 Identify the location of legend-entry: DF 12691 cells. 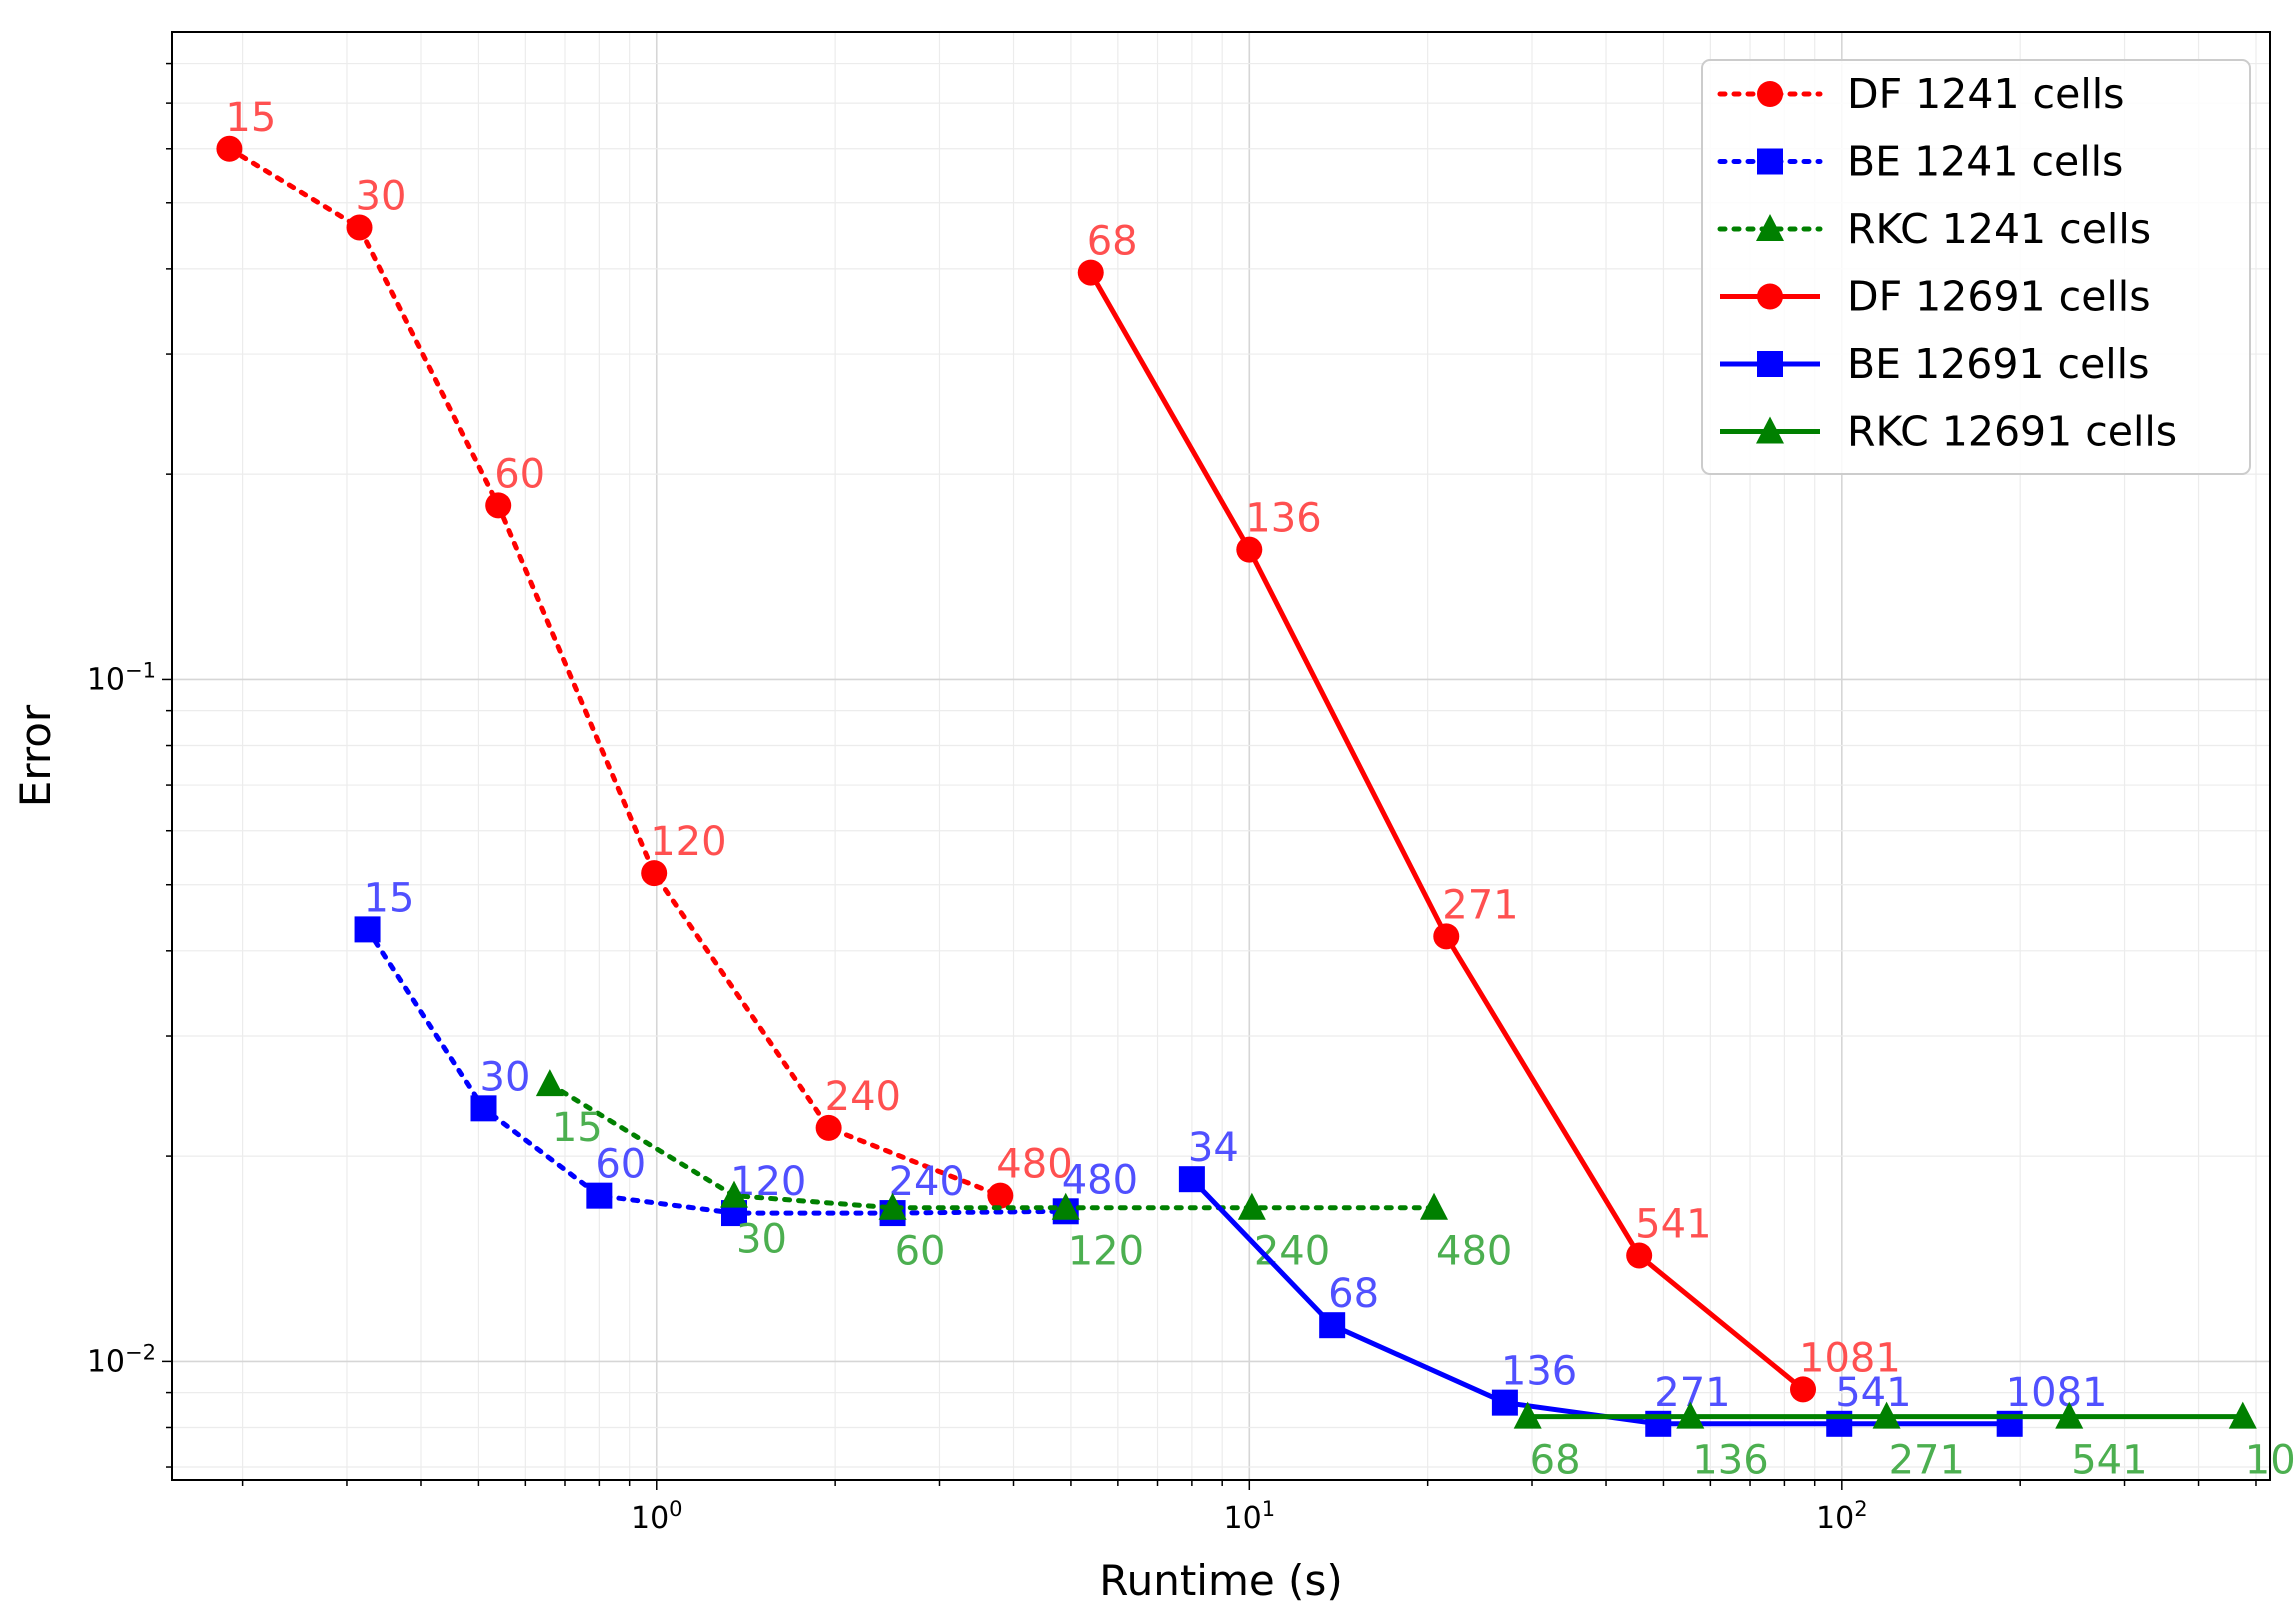
(1935, 297).